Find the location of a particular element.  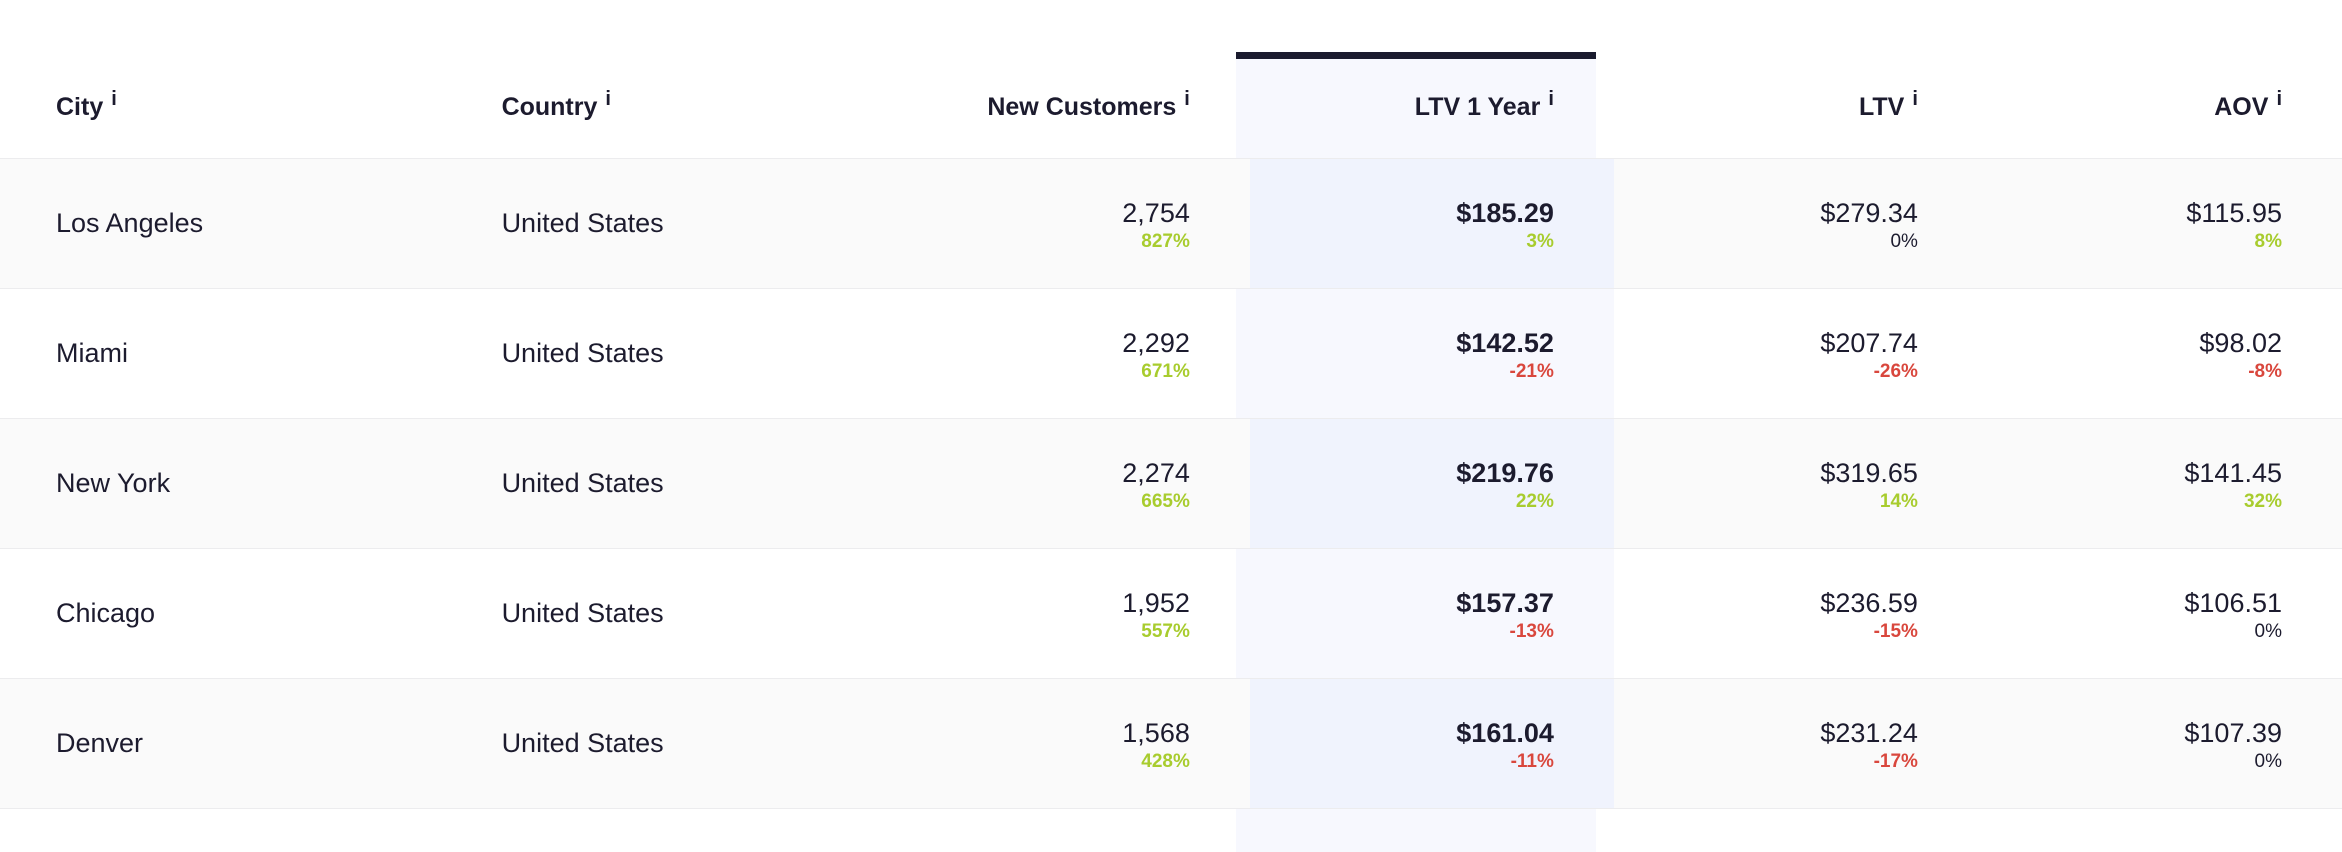

cell-aov: $98.02 -8% is located at coordinates (2160, 353).